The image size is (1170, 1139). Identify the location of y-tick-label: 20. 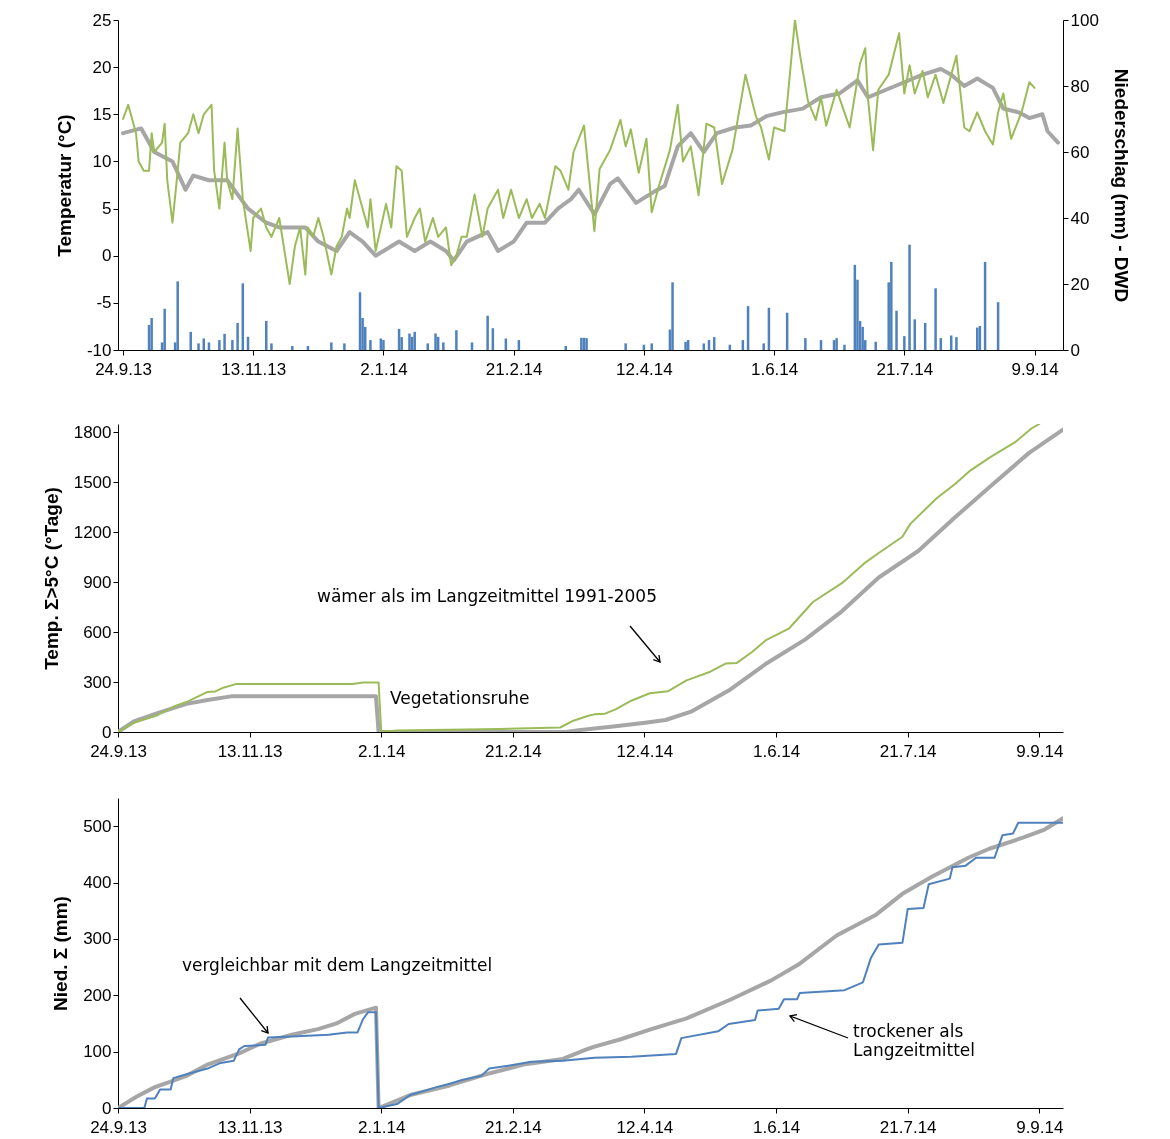
(102, 67).